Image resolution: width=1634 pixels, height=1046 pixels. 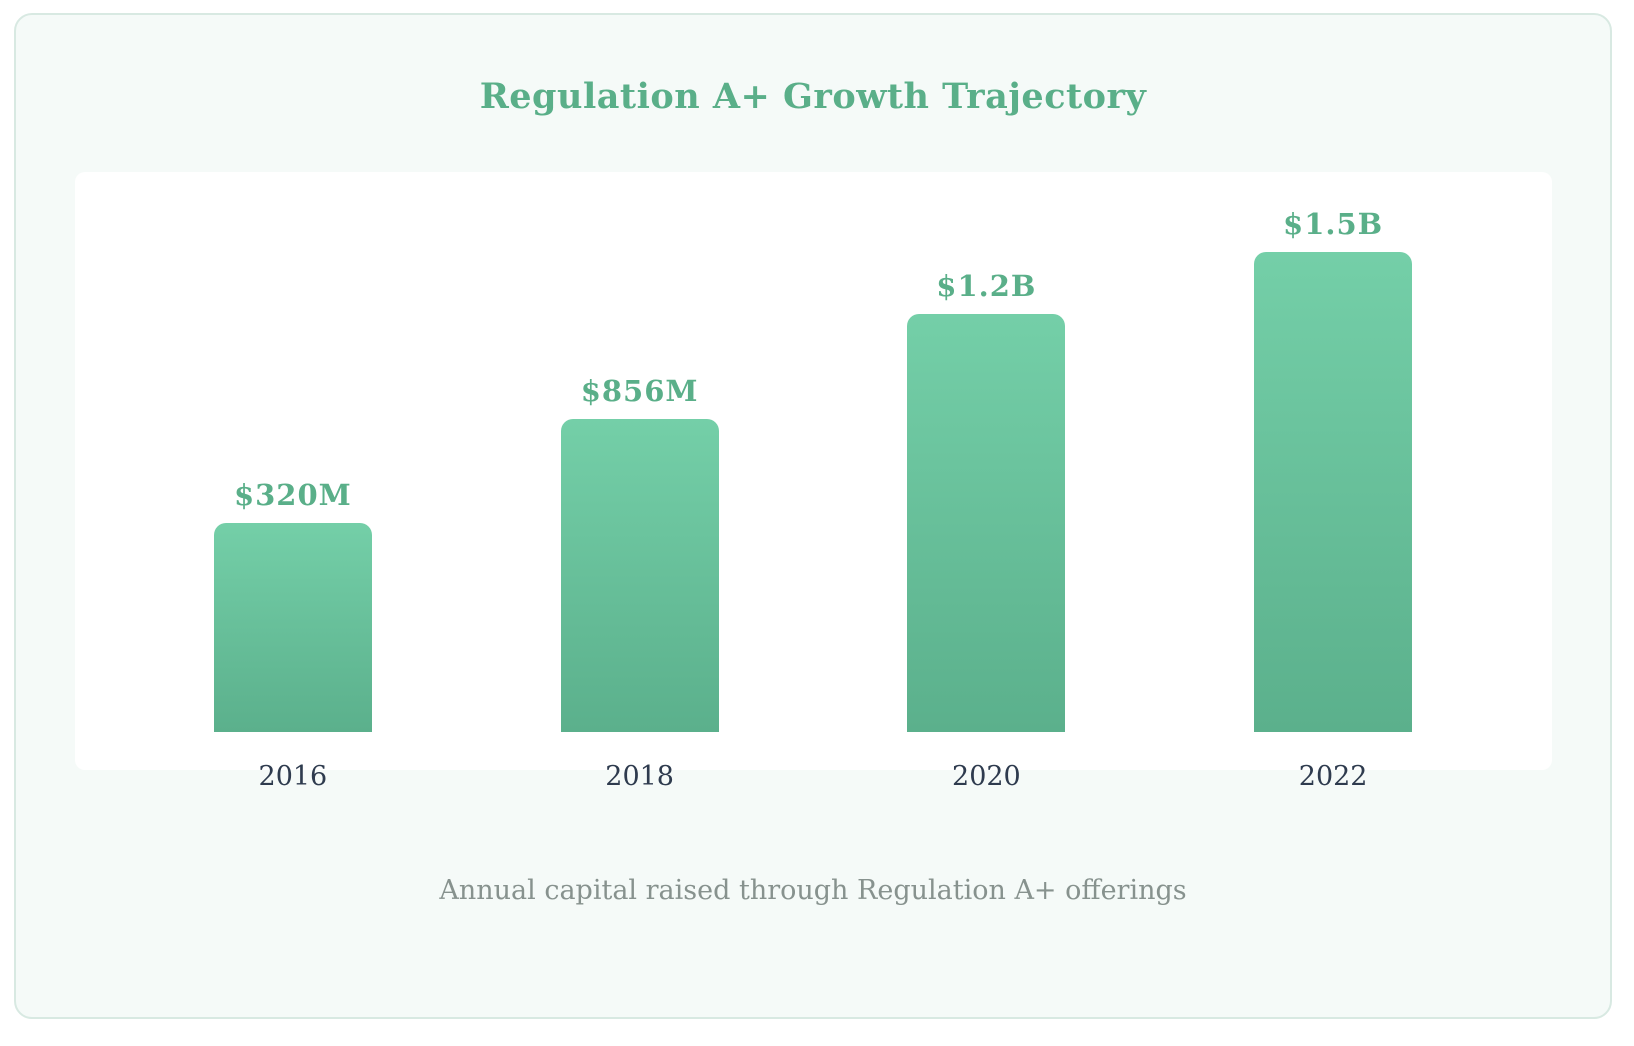 I want to click on x-axis-tick-label: 2020, so click(x=986, y=776).